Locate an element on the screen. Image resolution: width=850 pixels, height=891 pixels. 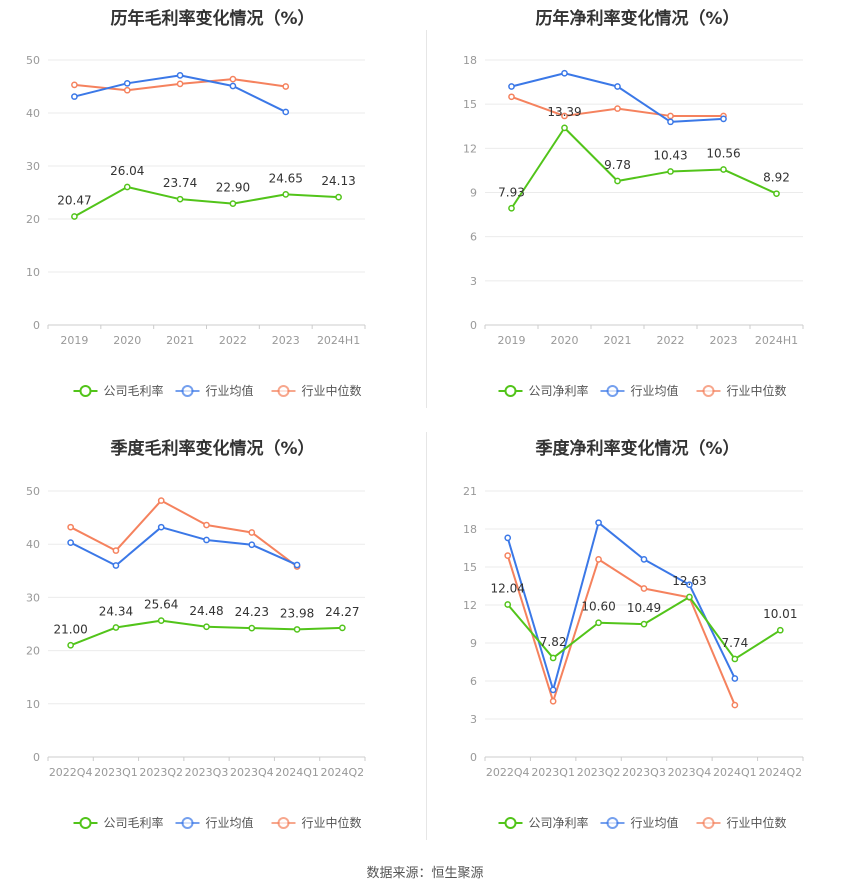
data-label: 24.13 is located at coordinates (338, 181).